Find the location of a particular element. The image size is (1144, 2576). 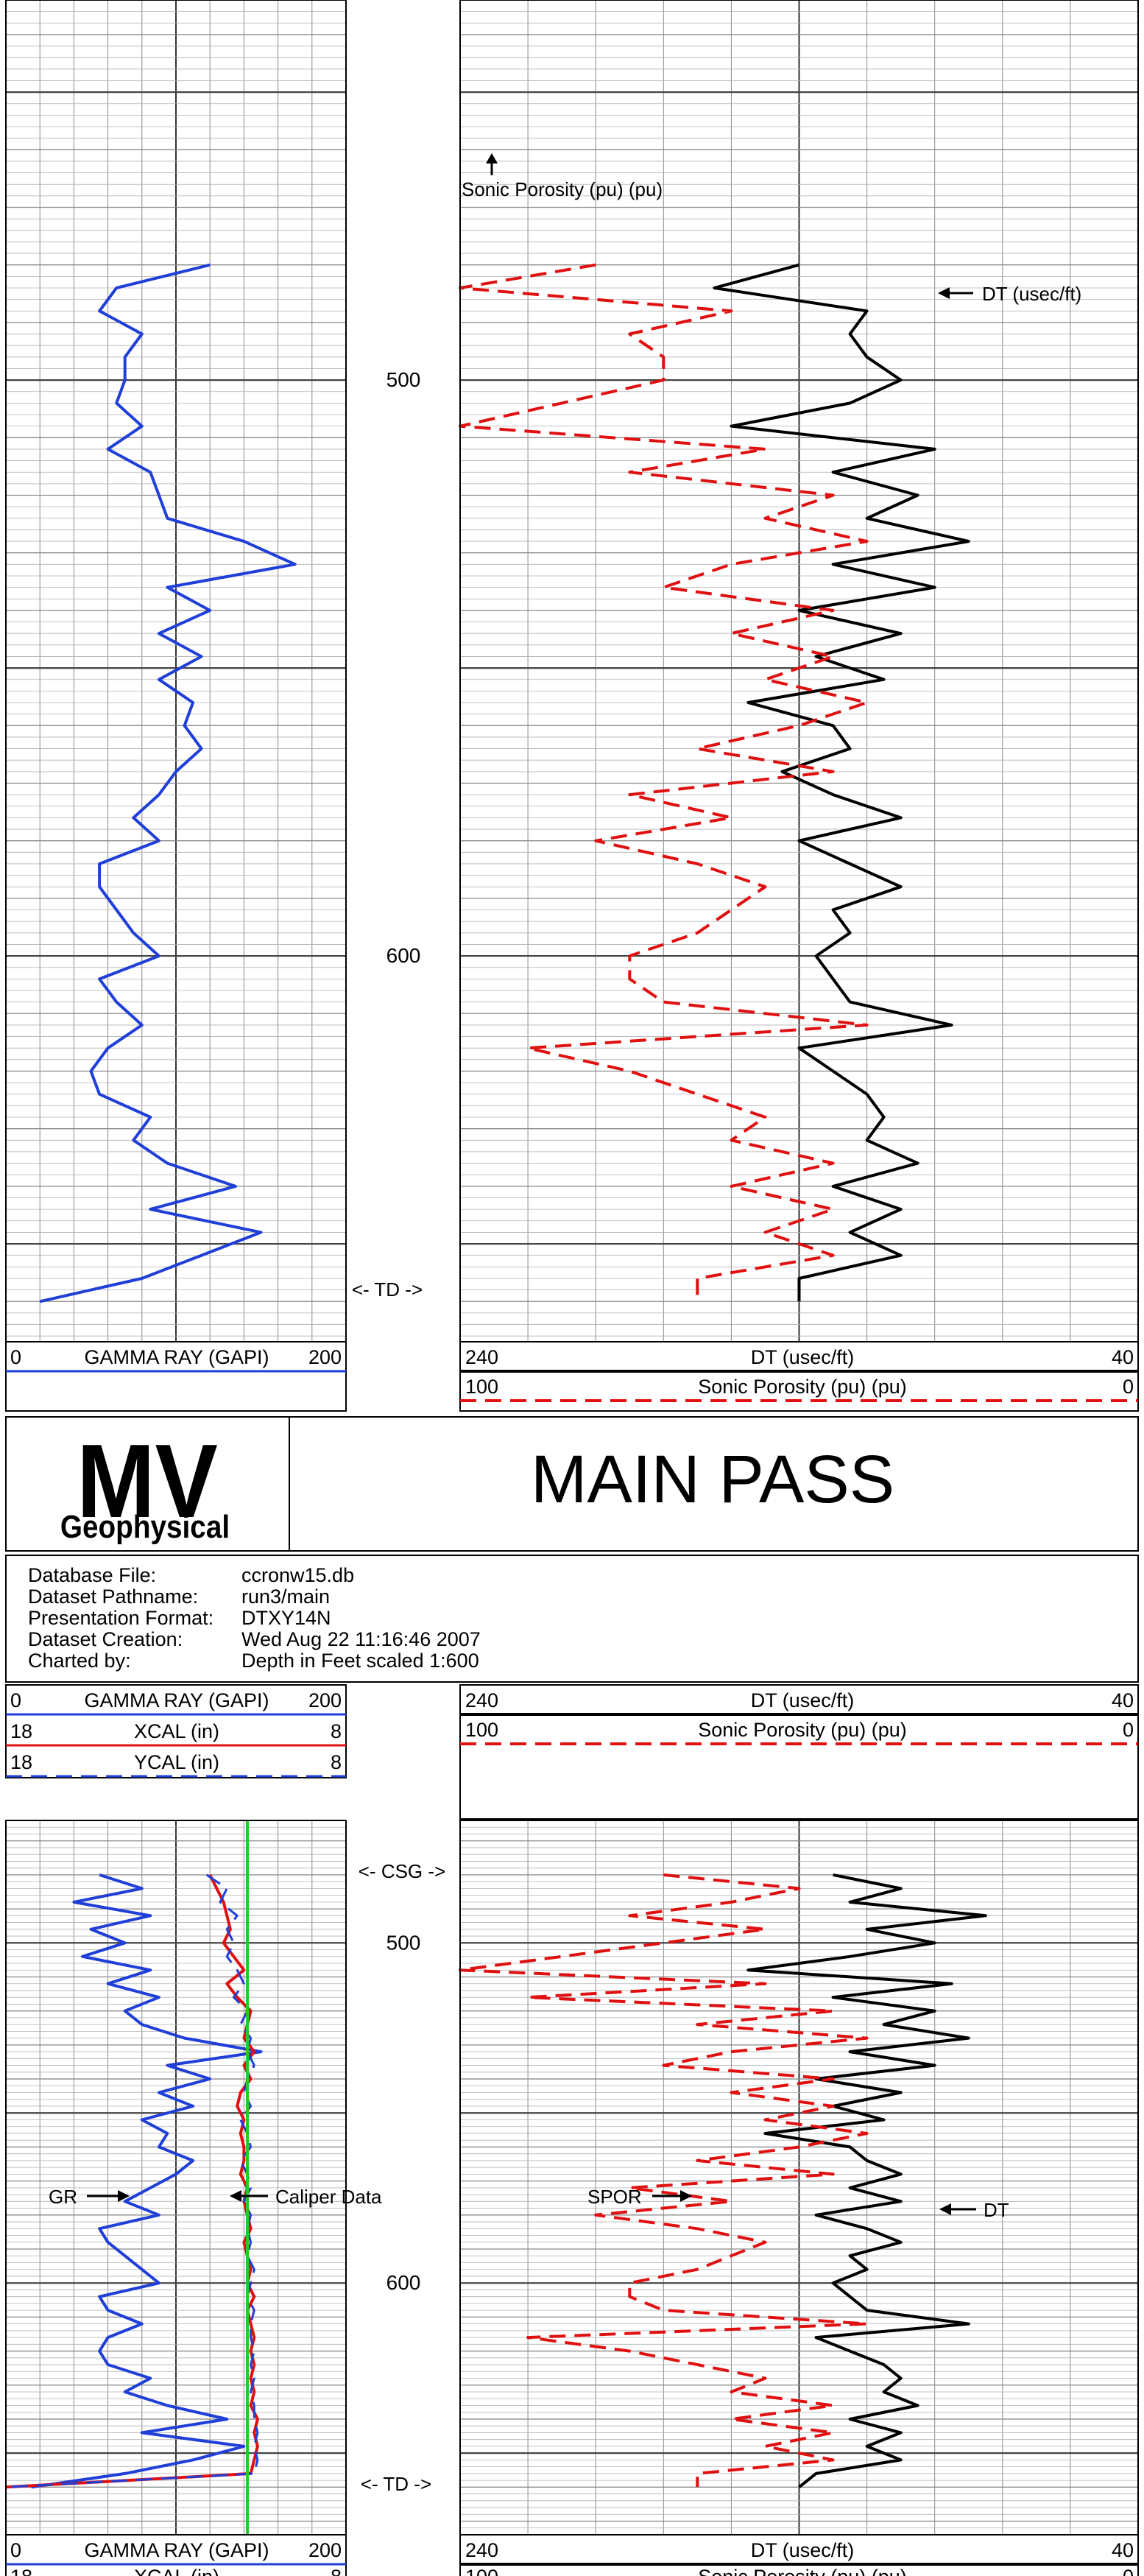

td-marker-upper: <- TD -> is located at coordinates (388, 1289).